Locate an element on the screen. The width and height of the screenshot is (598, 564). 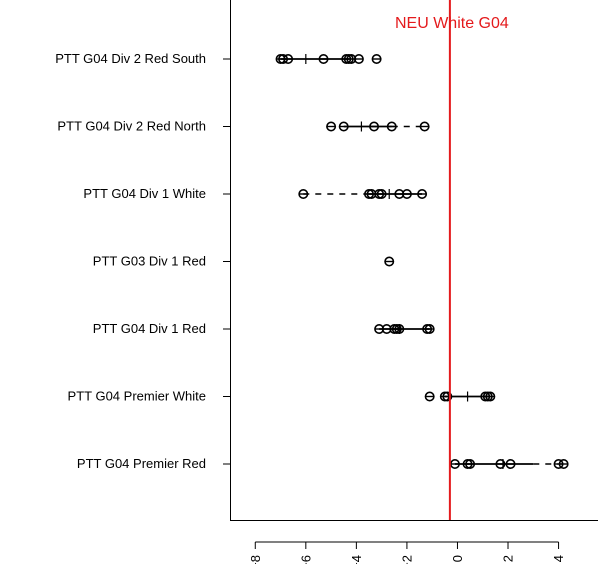
category-row: PTT G03 Div 1 Red is located at coordinates (244, 261).